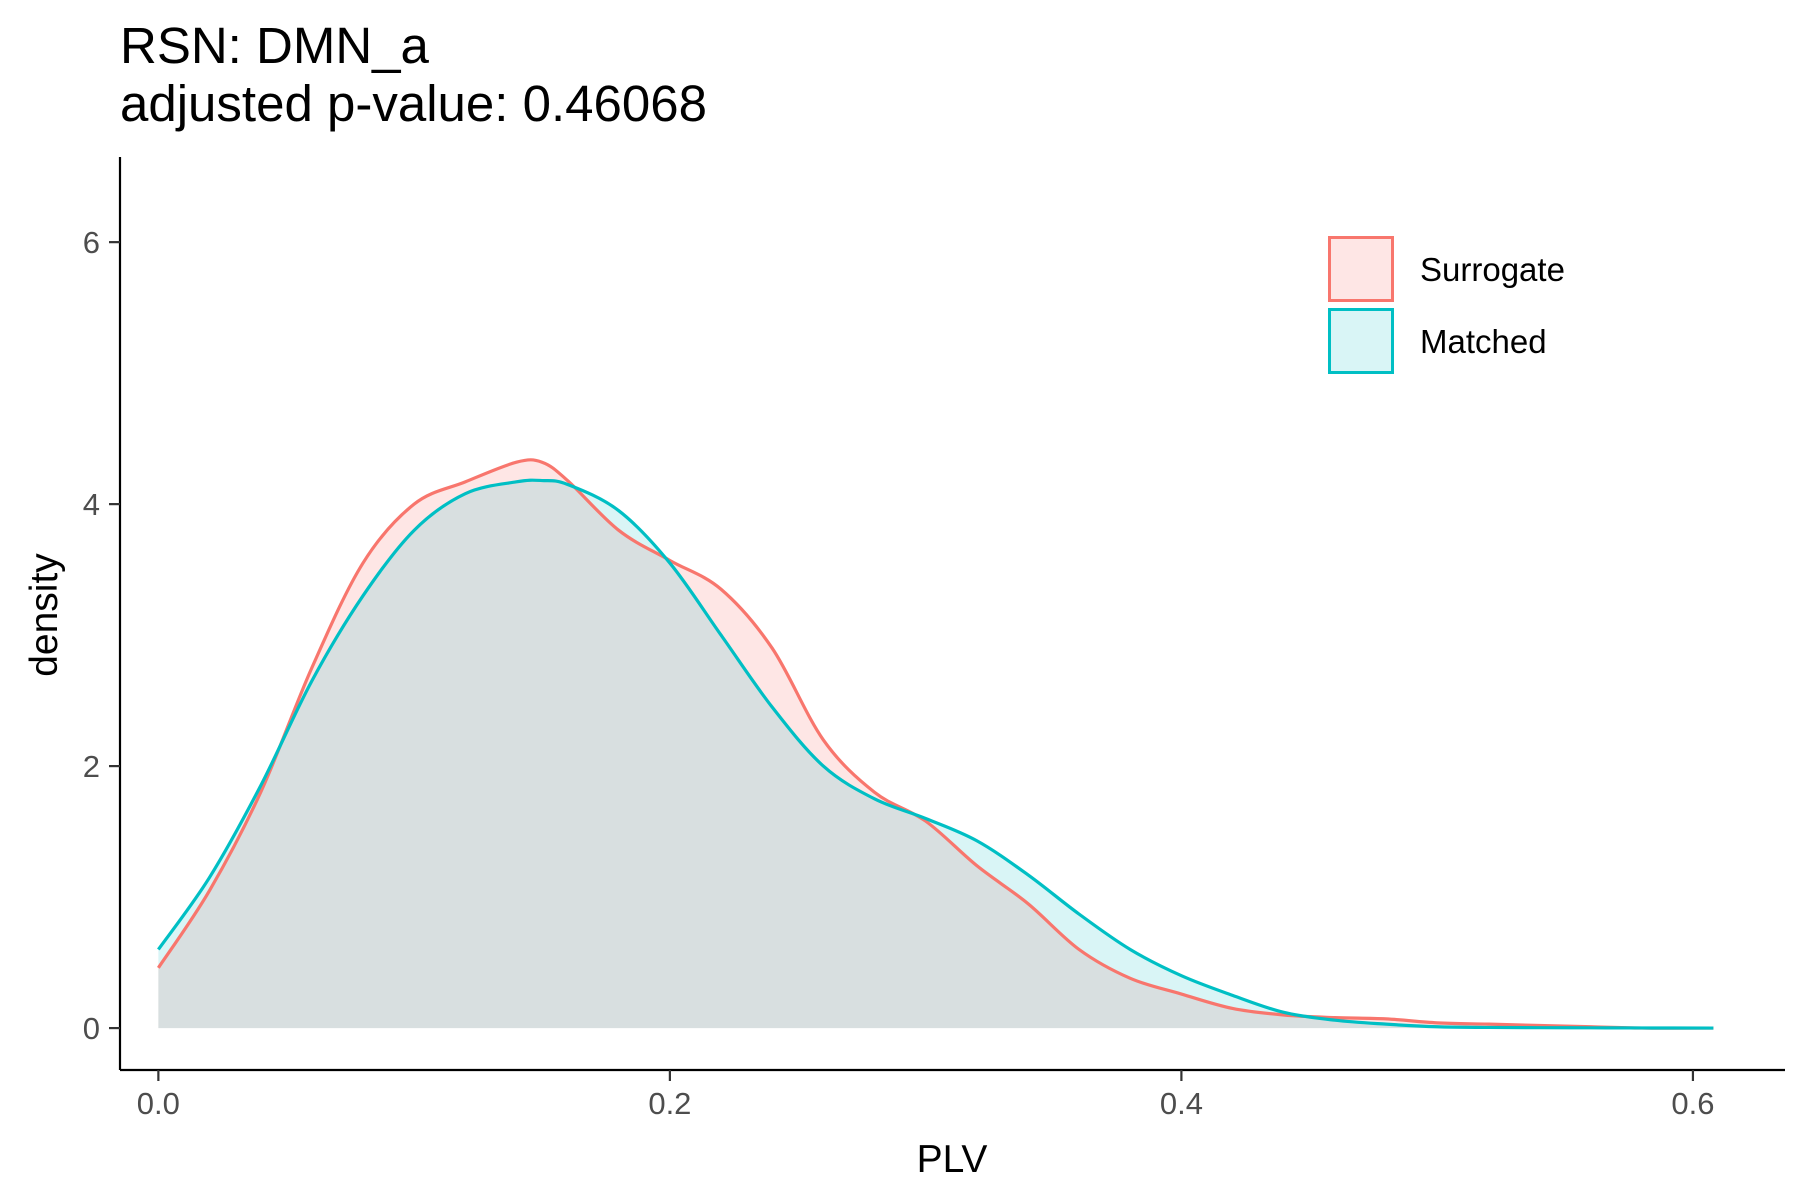 The height and width of the screenshot is (1200, 1800). I want to click on x-tick-label: 0.6, so click(1692, 1103).